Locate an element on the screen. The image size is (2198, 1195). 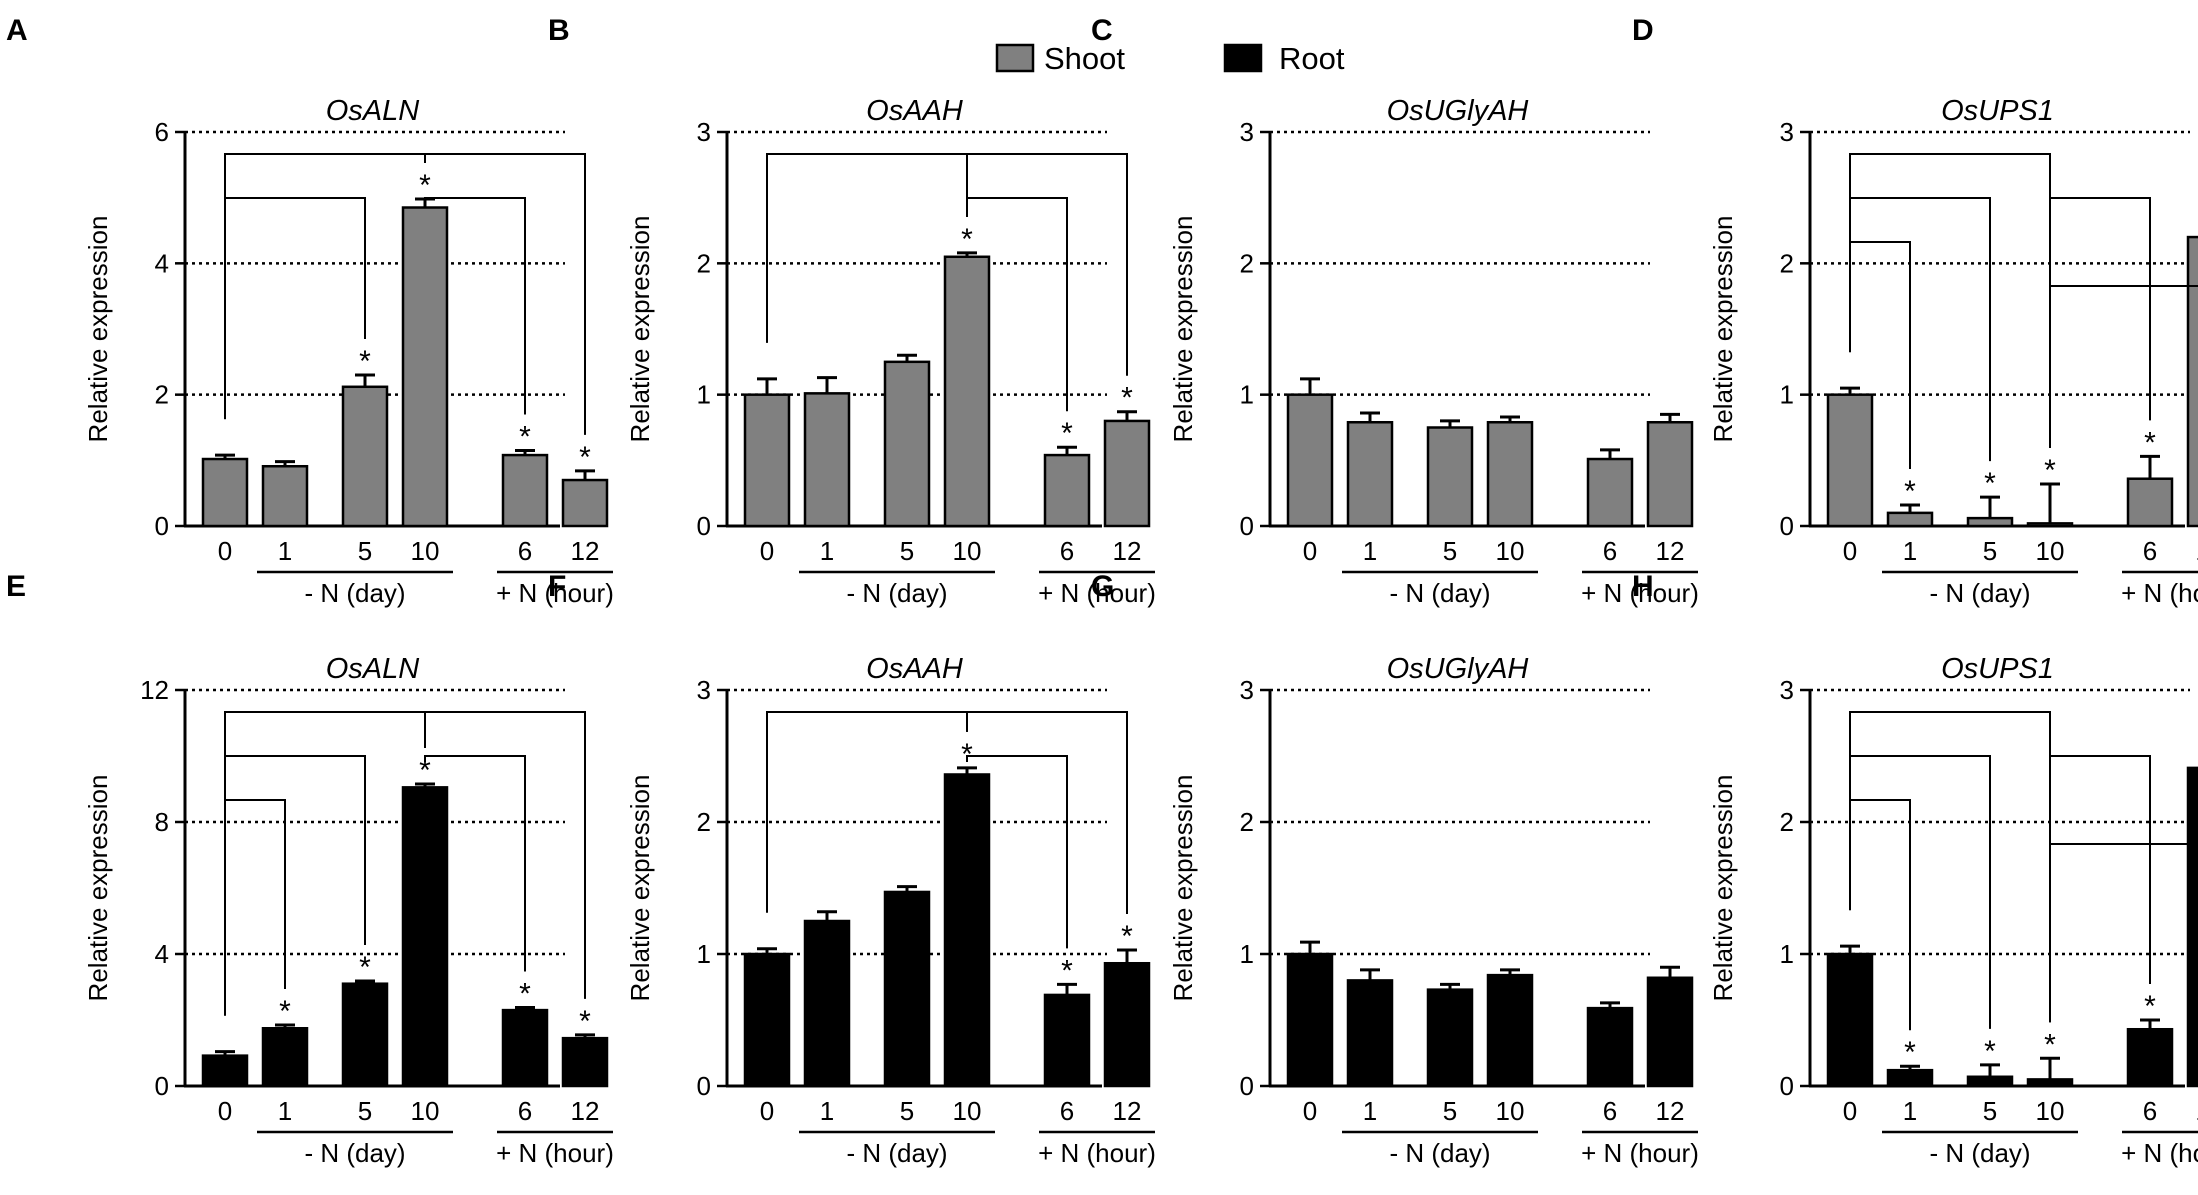
panel-letter: D is located at coordinates (1643, 30).